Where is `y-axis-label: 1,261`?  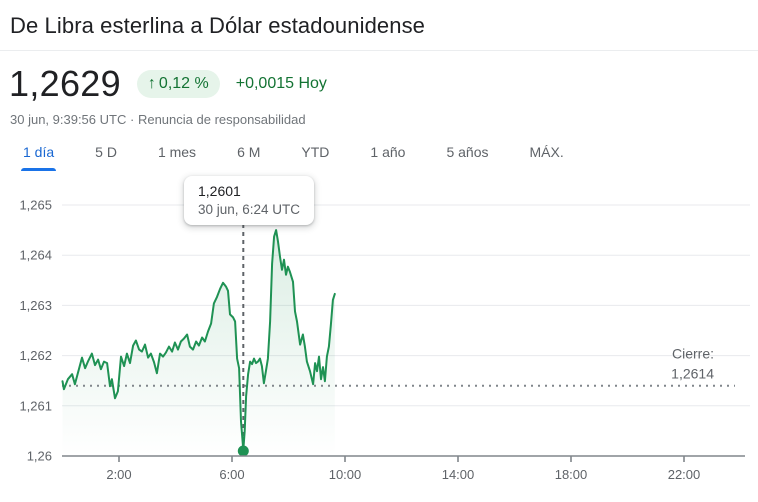
y-axis-label: 1,261 is located at coordinates (35, 405).